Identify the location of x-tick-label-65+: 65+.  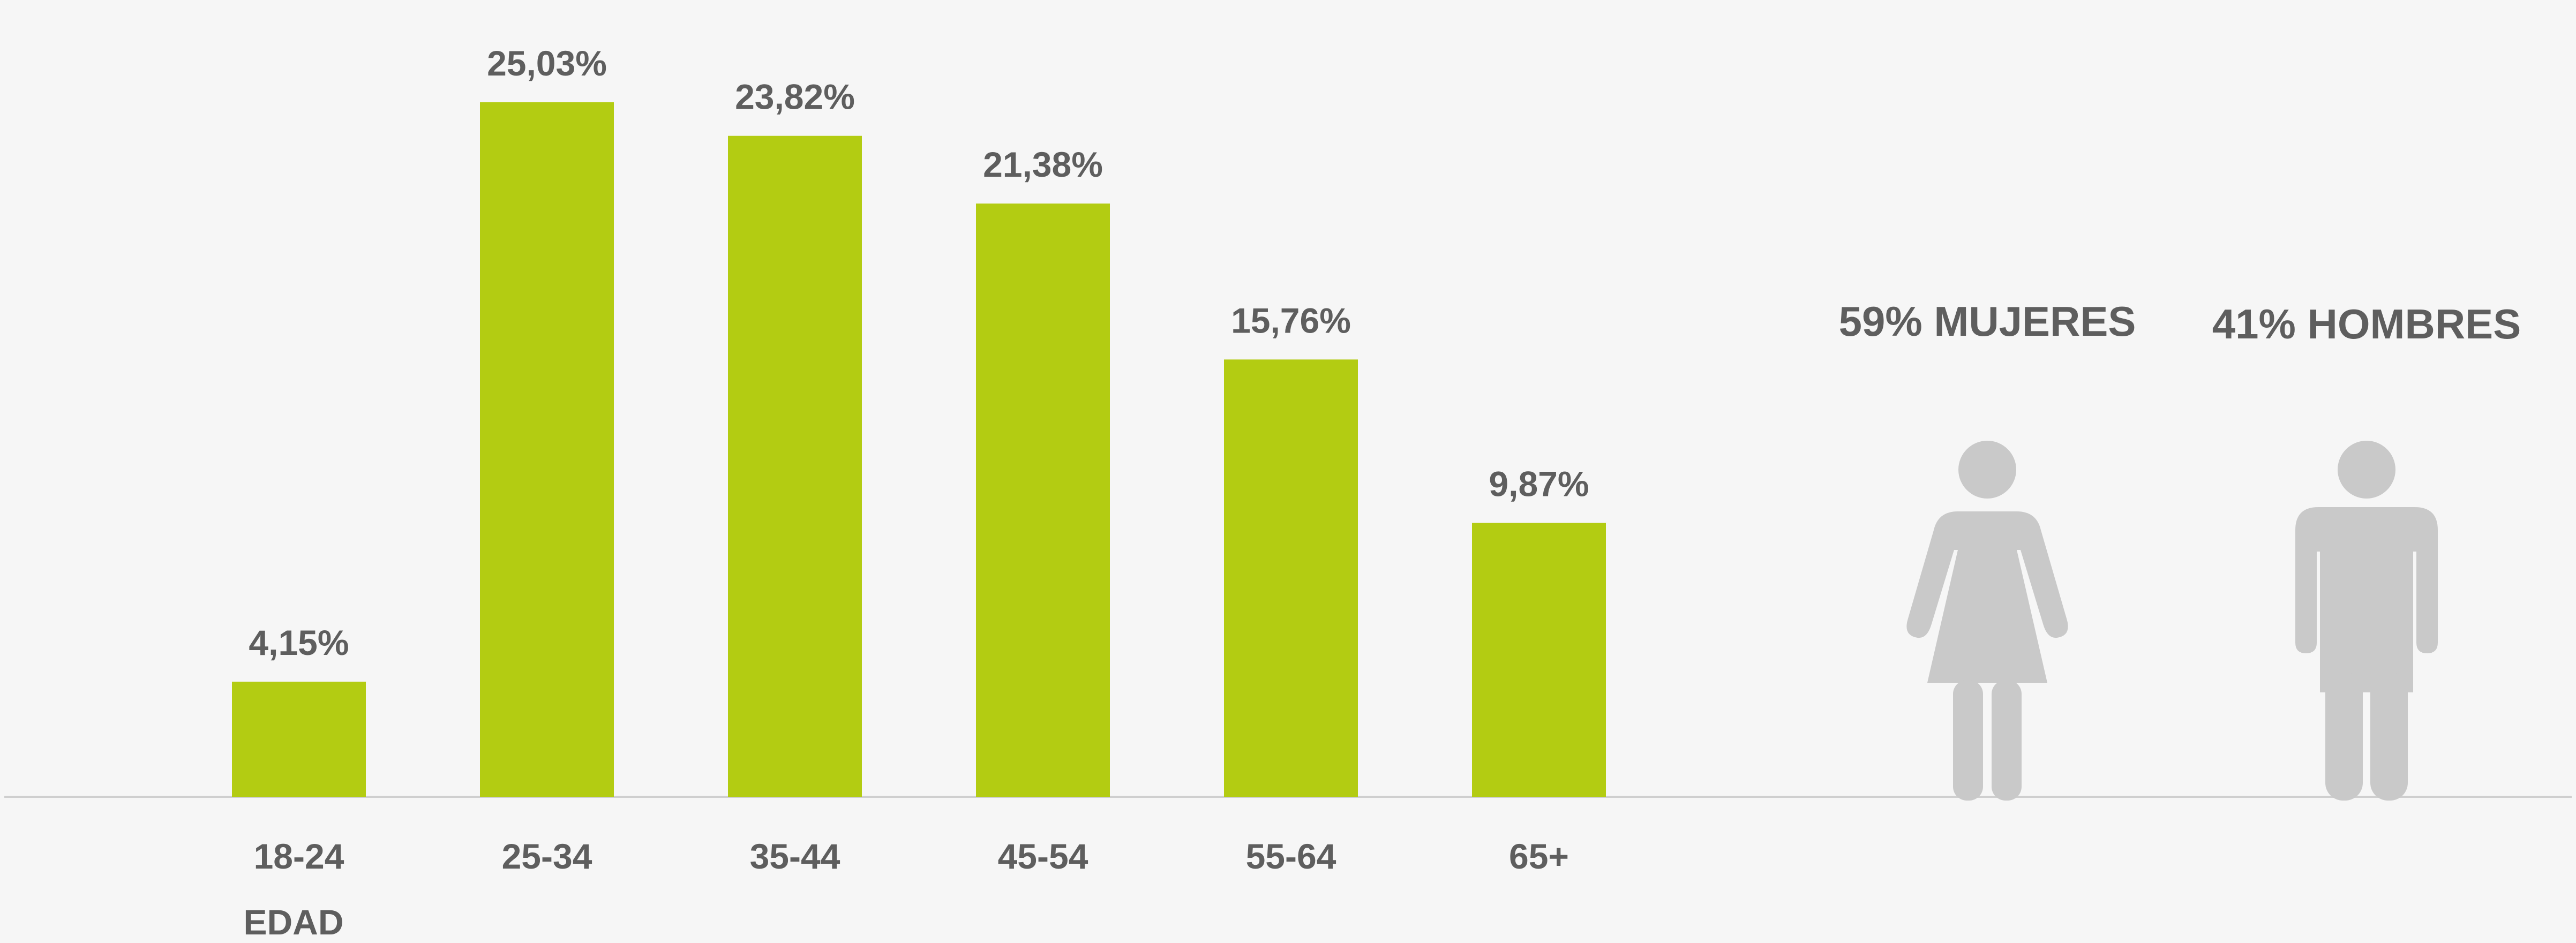
(1539, 856).